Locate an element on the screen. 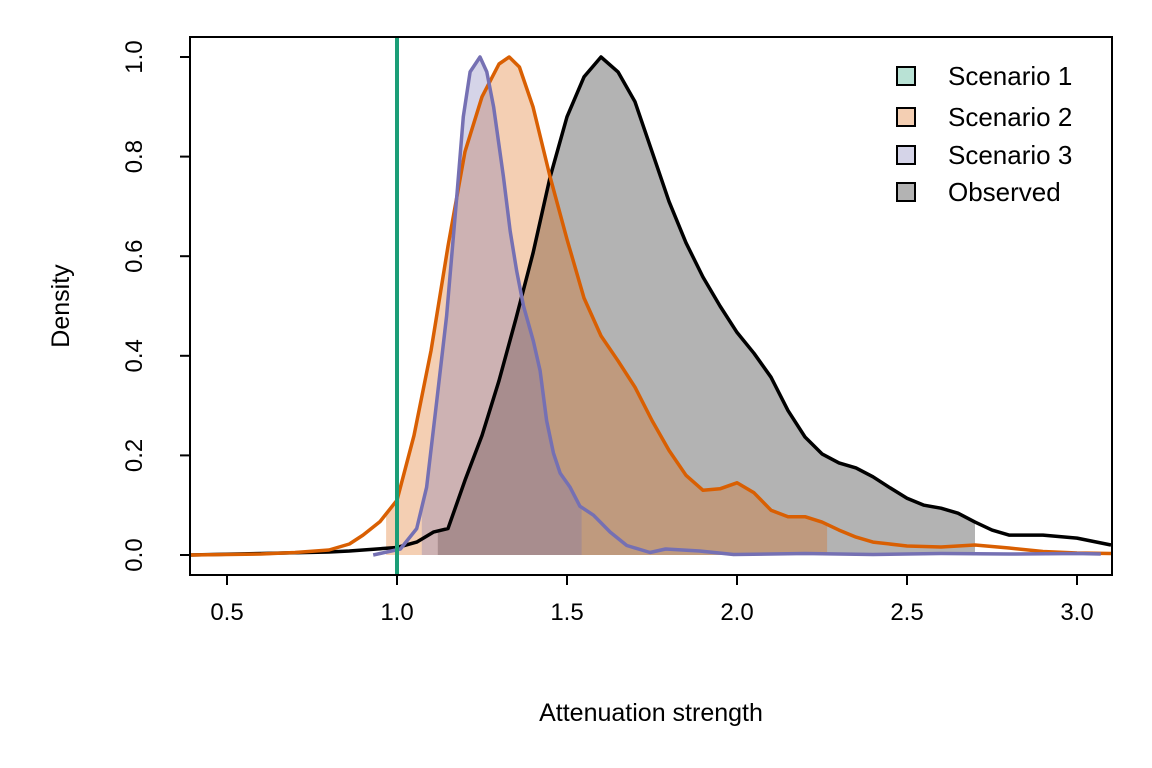 This screenshot has width=1152, height=768. legend-label: Scenario 1 is located at coordinates (1010, 76).